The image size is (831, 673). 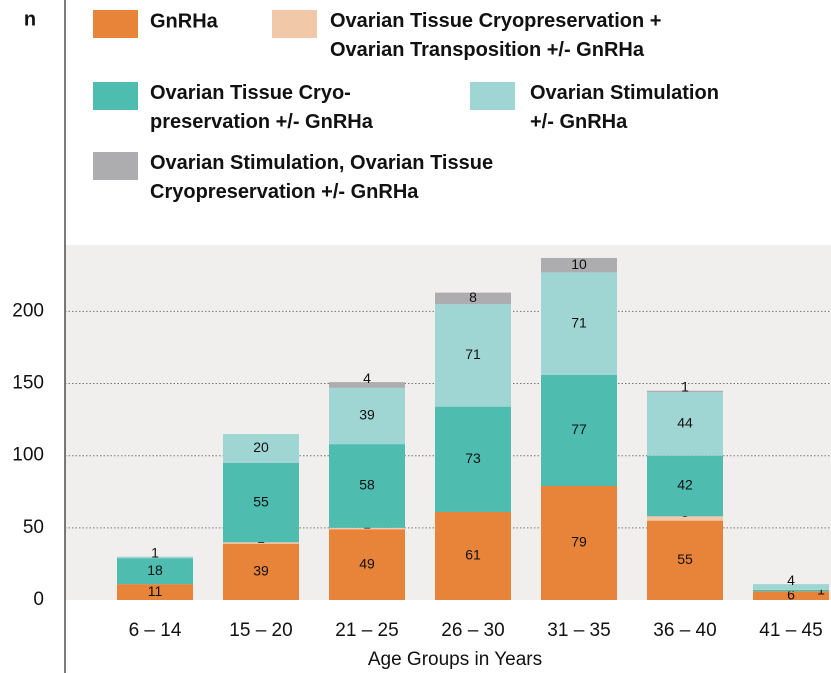 I want to click on y-tick-label: 200, so click(x=28, y=310).